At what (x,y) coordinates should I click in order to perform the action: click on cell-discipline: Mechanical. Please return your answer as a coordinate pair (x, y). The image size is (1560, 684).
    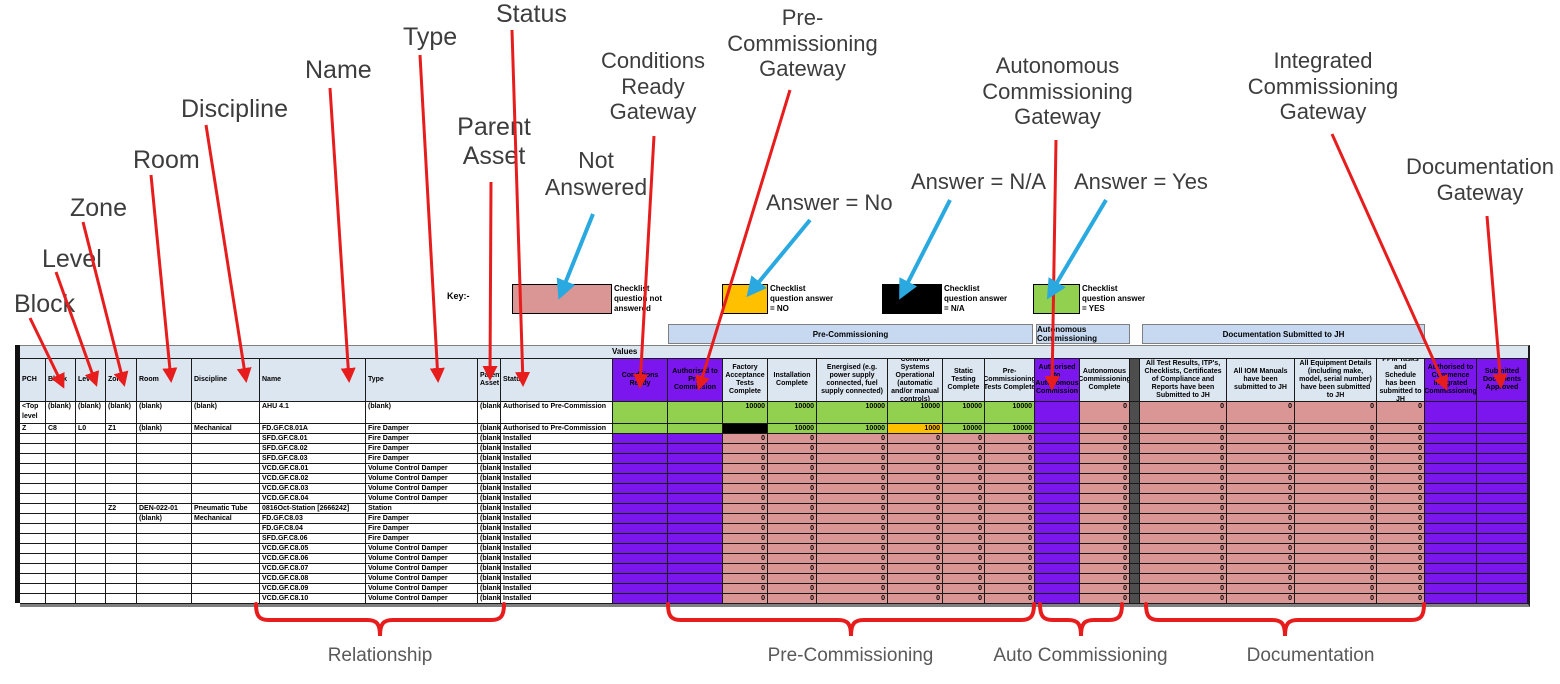
    Looking at the image, I should click on (226, 519).